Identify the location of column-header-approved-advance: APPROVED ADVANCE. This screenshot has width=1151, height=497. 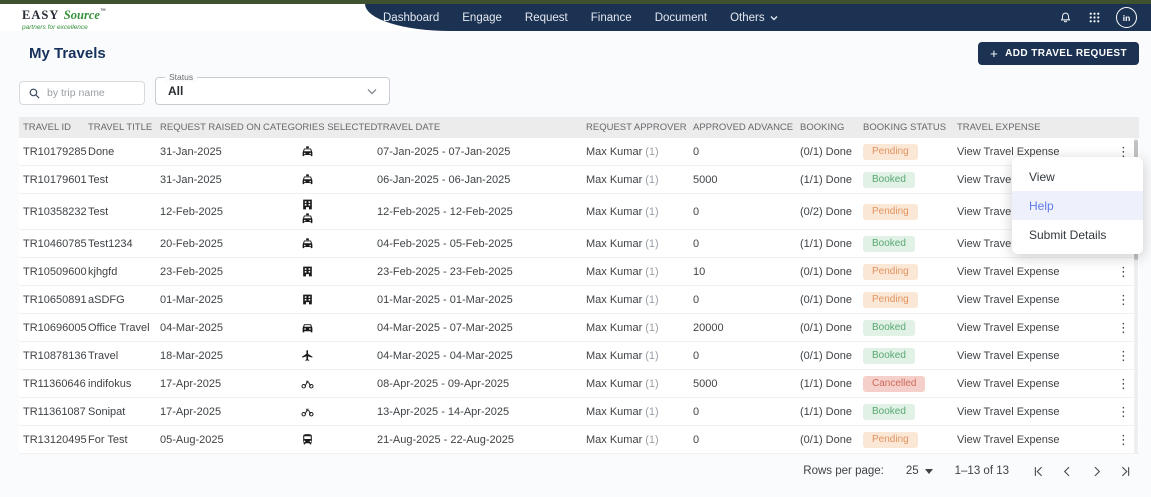
(743, 127).